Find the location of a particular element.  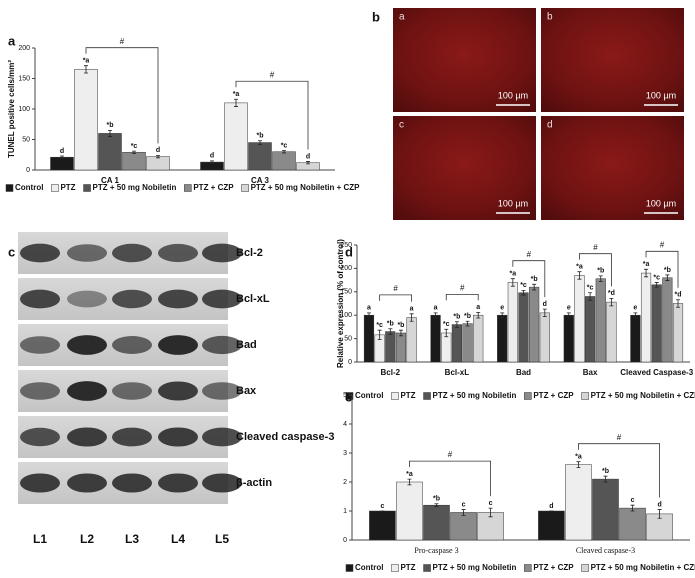

x-tick-label: CA 3 is located at coordinates (260, 180).